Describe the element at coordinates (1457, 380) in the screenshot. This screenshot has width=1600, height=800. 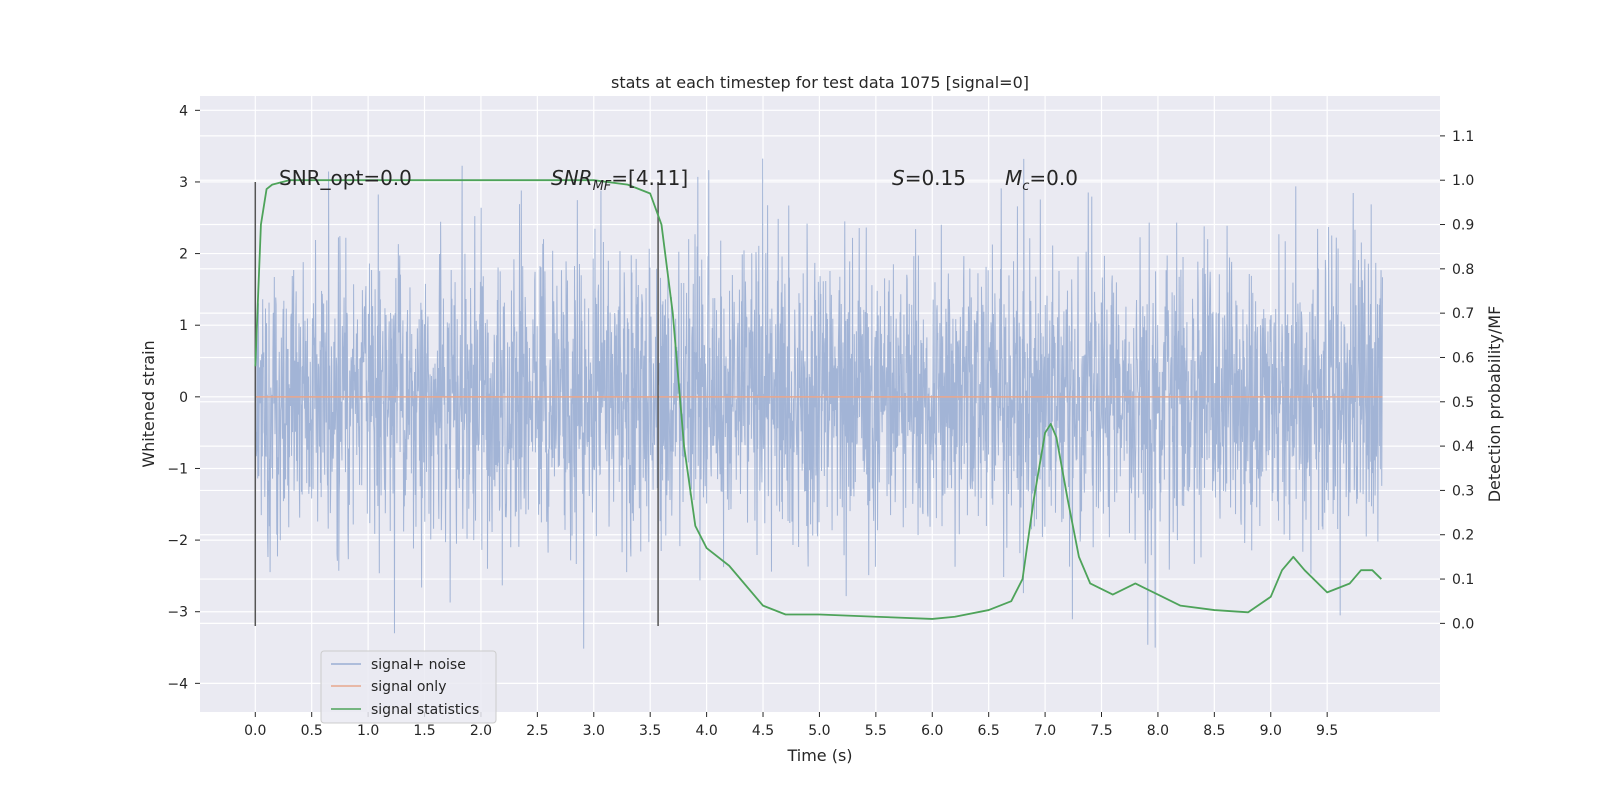
I see `right-axis-ticks: 1.1 1.0 0.9 0.8 0.7 0.6 0.5 0.4 0.3 0.2 0.1 0.0` at that location.